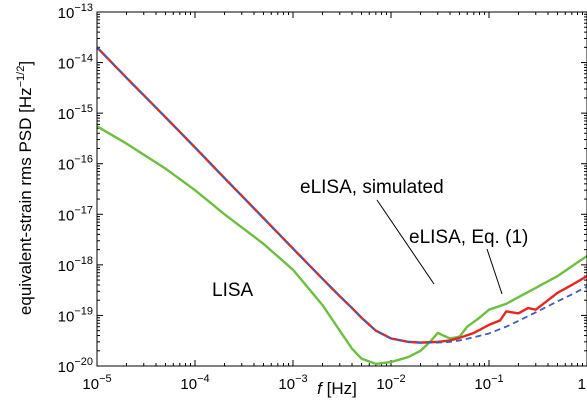 The width and height of the screenshot is (587, 403). I want to click on x-tick-label: 10⁻⁵, so click(96, 383).